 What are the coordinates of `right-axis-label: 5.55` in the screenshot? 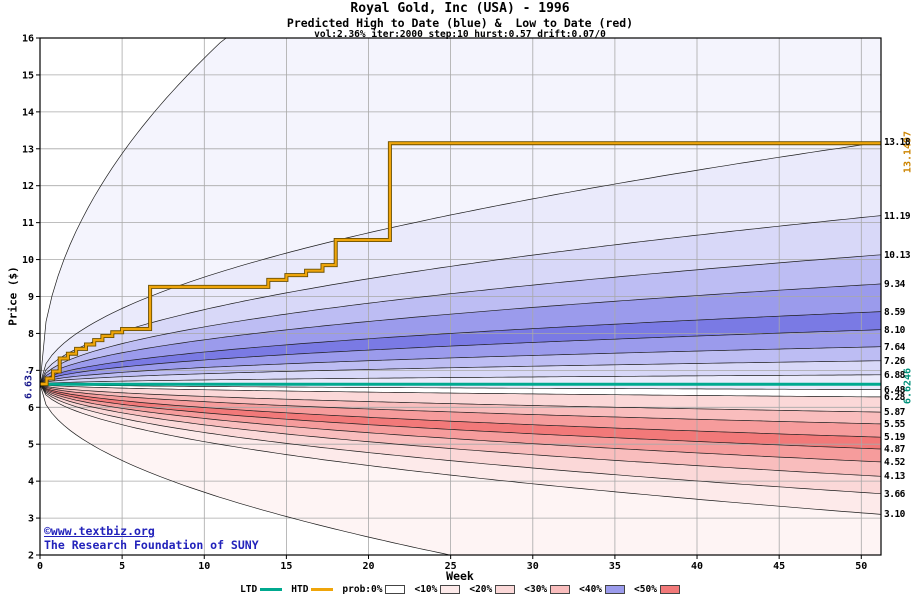 It's located at (894, 424).